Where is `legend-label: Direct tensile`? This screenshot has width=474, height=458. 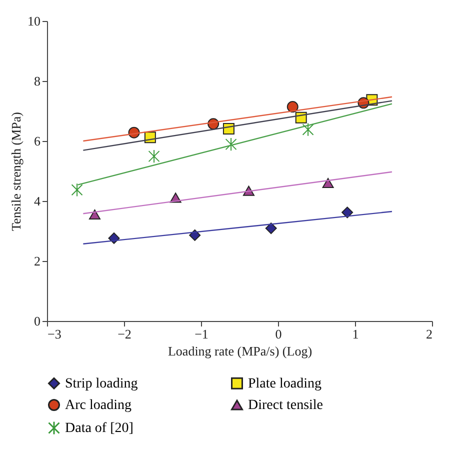
legend-label: Direct tensile is located at coordinates (286, 405).